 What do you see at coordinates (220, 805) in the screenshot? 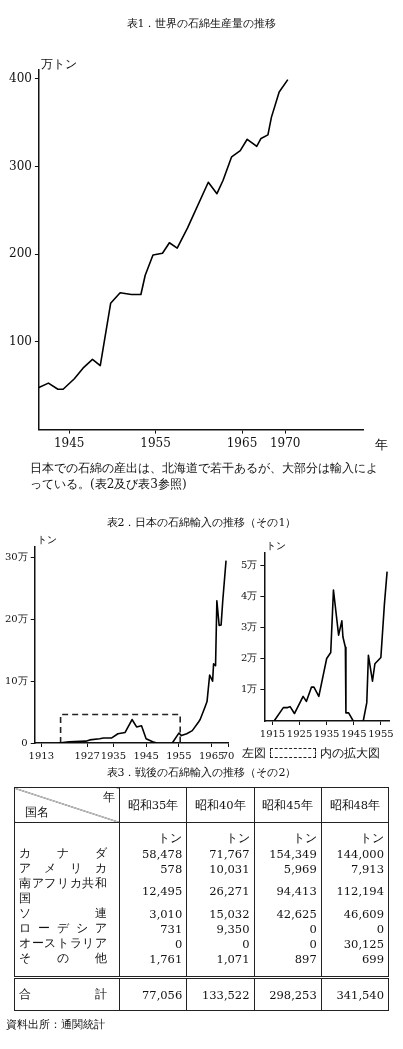
I see `text: 昭和40年` at bounding box center [220, 805].